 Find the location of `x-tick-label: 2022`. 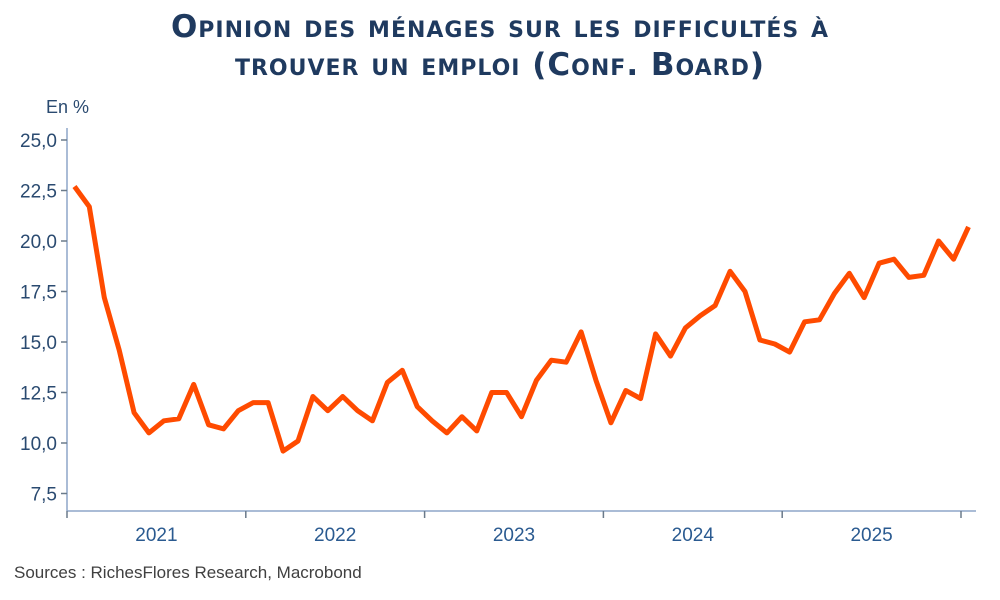

x-tick-label: 2022 is located at coordinates (335, 535).